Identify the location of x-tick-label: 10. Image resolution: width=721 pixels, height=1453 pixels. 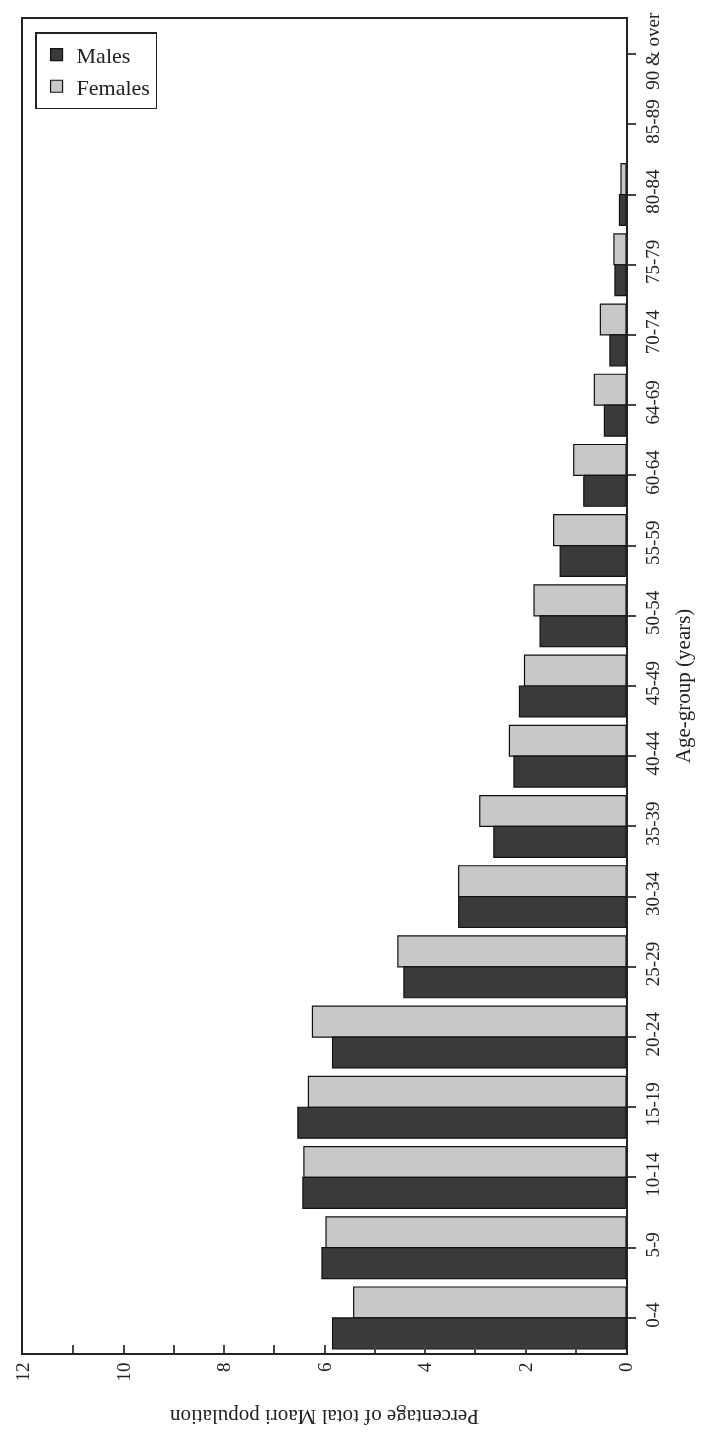
(123, 1372).